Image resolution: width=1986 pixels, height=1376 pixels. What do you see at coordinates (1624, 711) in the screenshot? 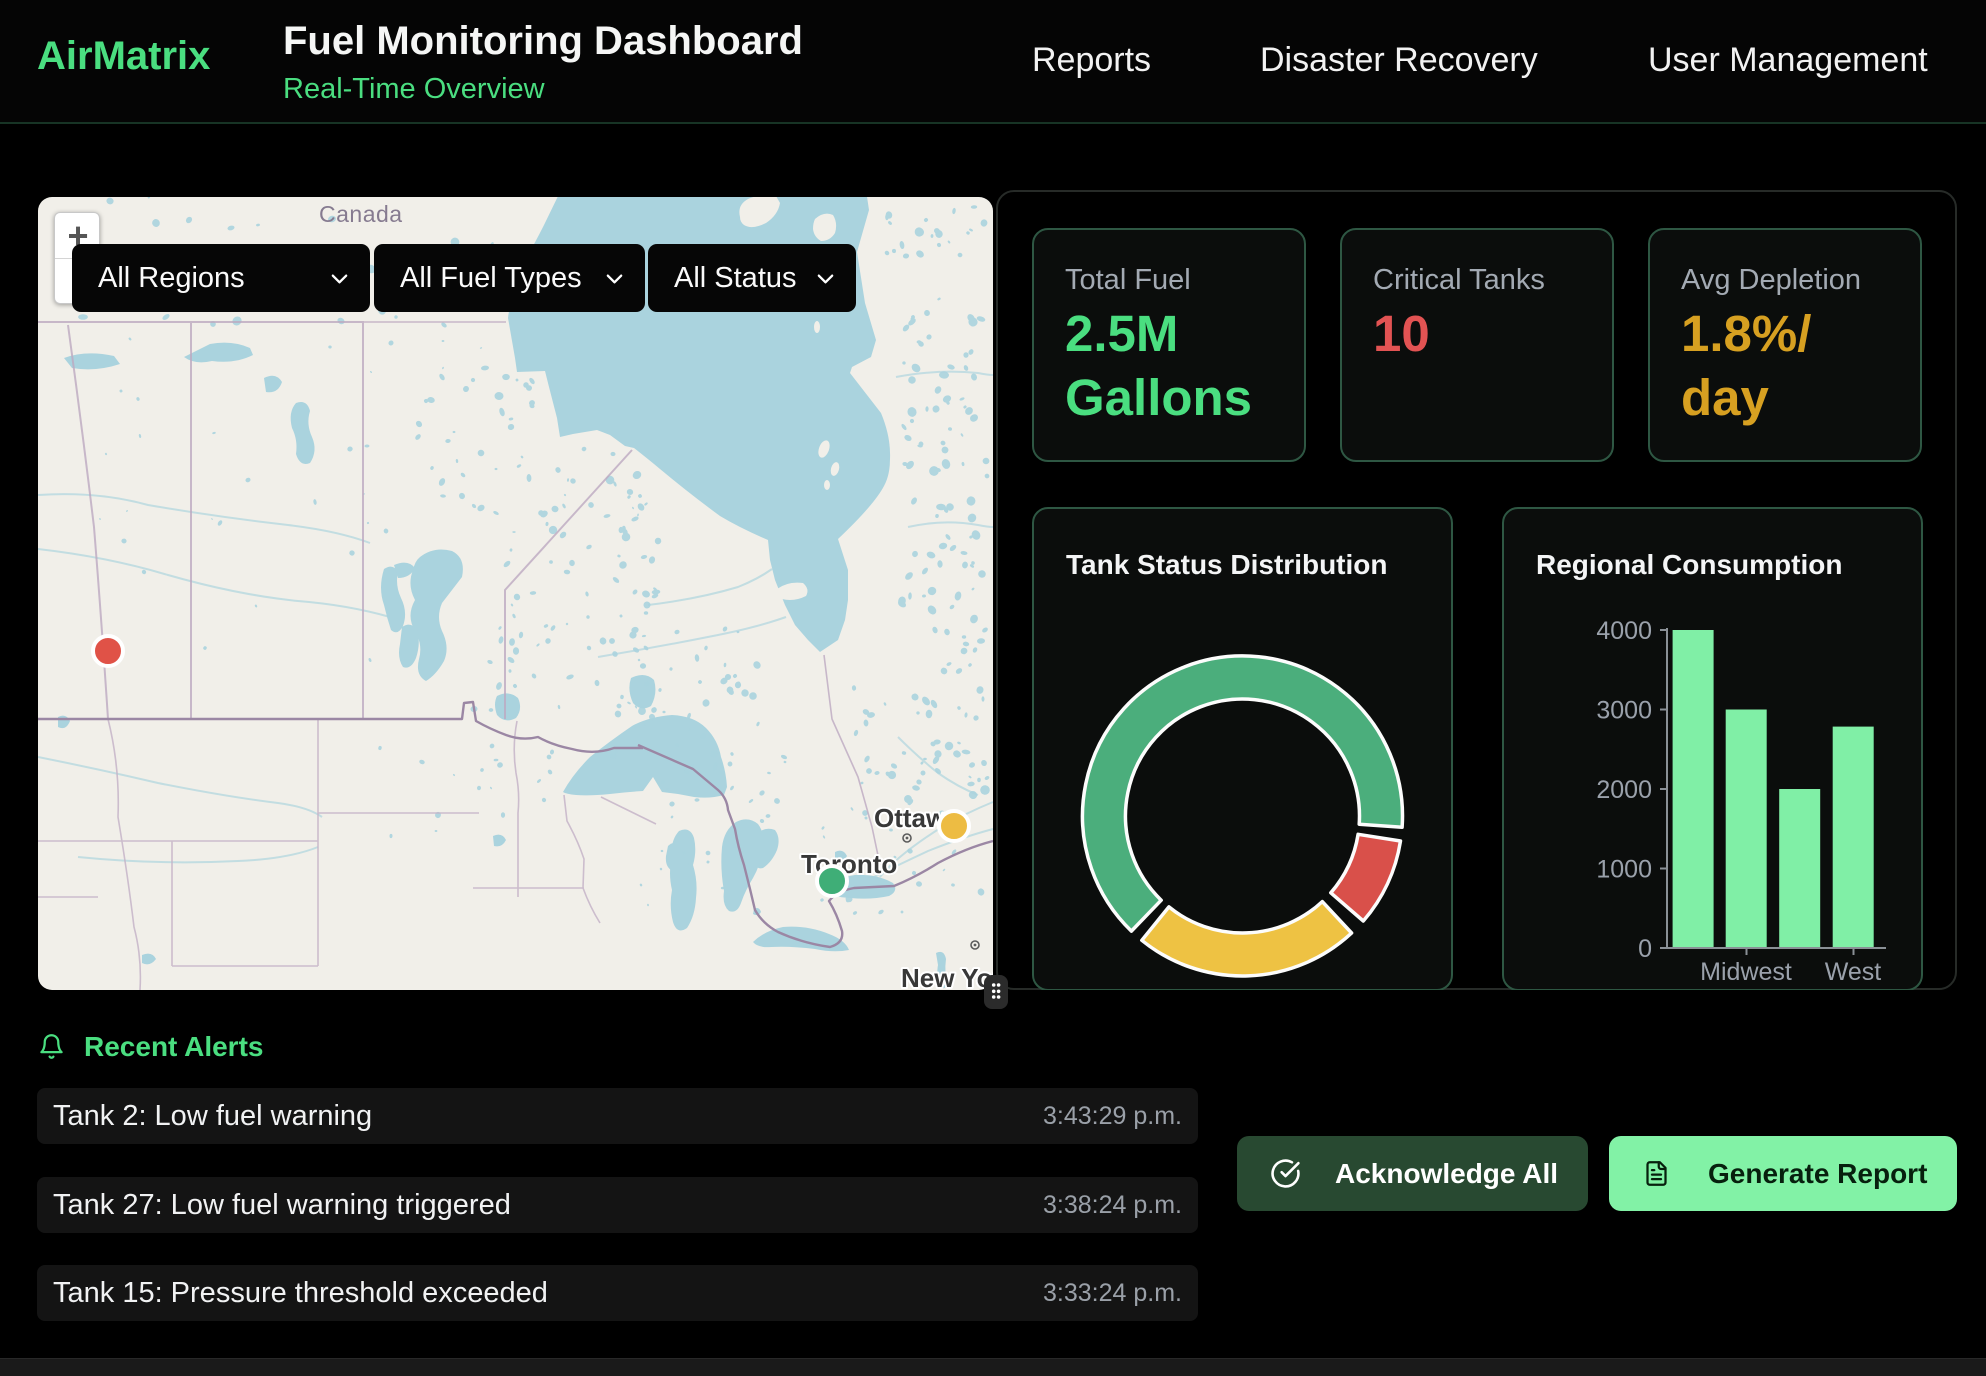
I see `svg-text: 3000` at bounding box center [1624, 711].